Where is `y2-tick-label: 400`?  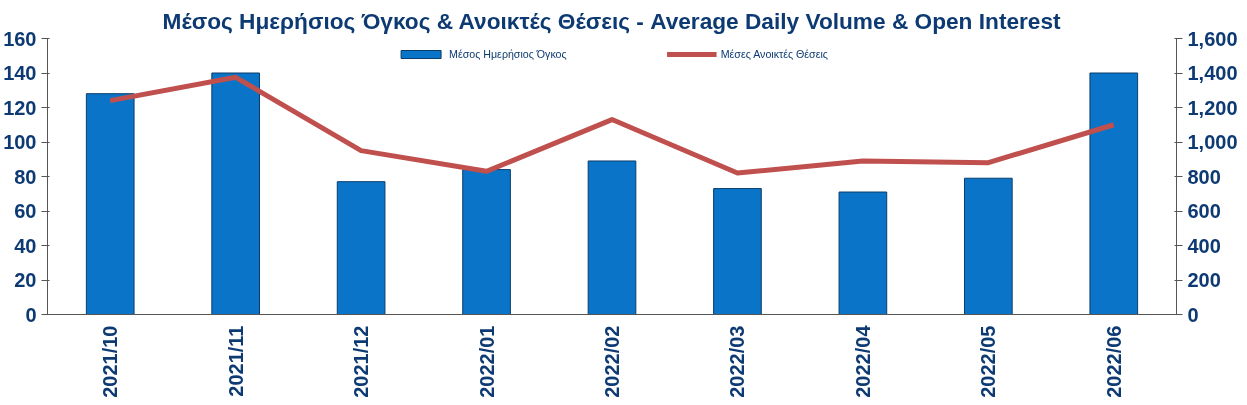
y2-tick-label: 400 is located at coordinates (1204, 245).